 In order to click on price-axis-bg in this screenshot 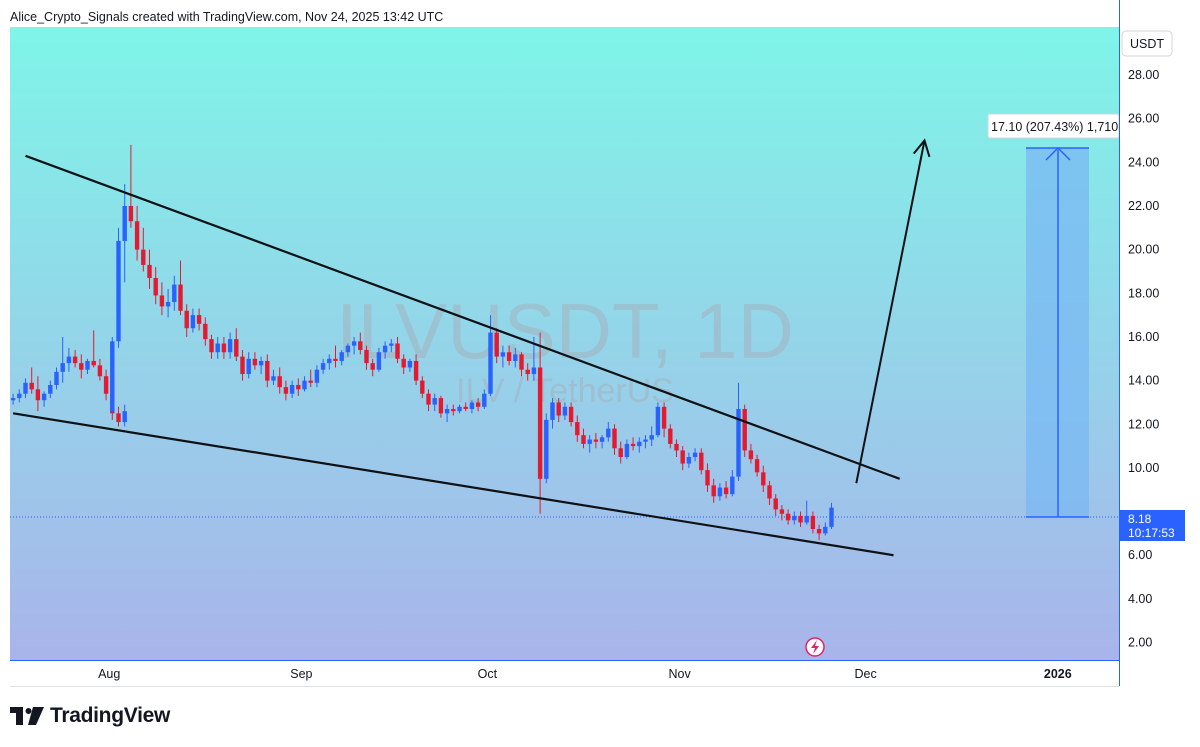, I will do `click(1159, 373)`.